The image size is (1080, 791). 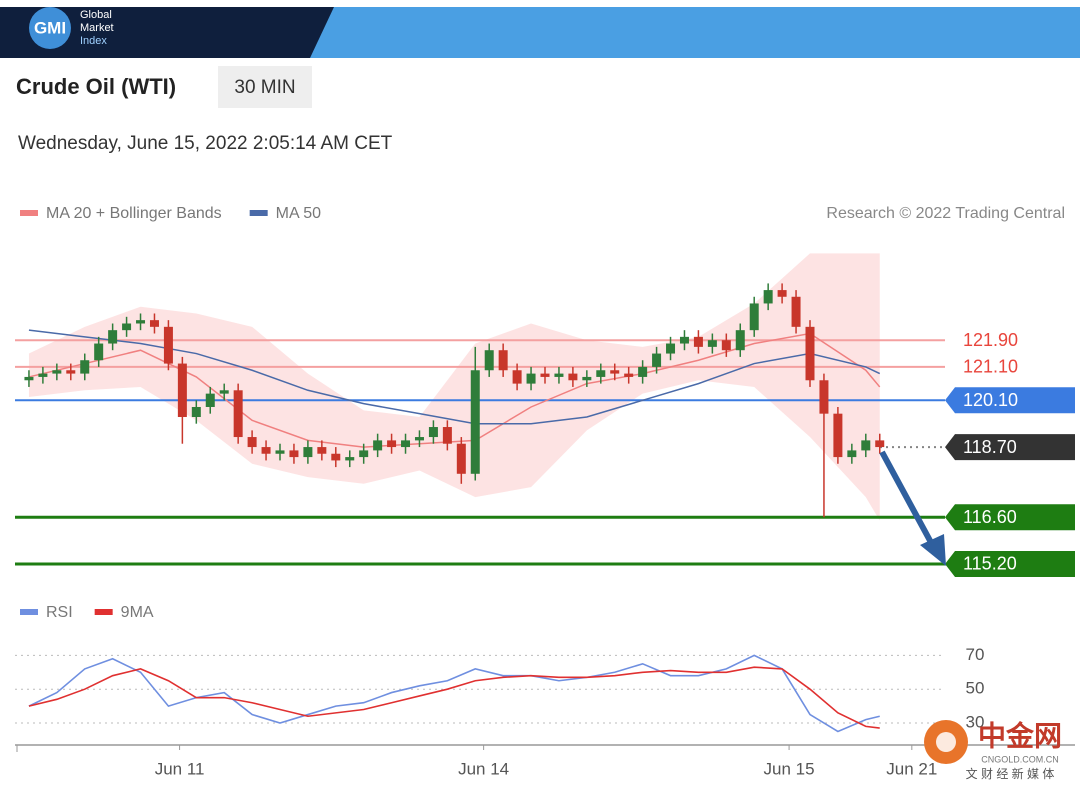 I want to click on logo: GMI, so click(x=50, y=27).